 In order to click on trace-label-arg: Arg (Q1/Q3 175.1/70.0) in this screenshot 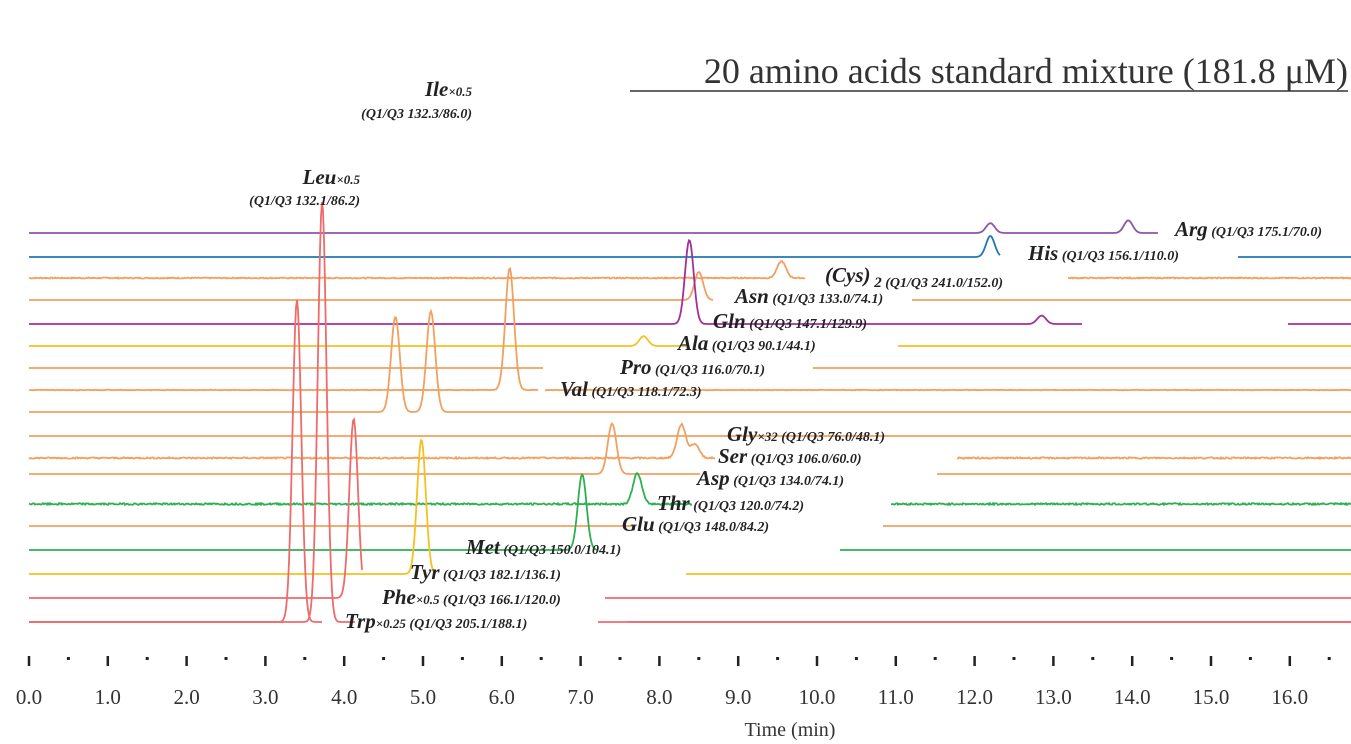, I will do `click(1247, 229)`.